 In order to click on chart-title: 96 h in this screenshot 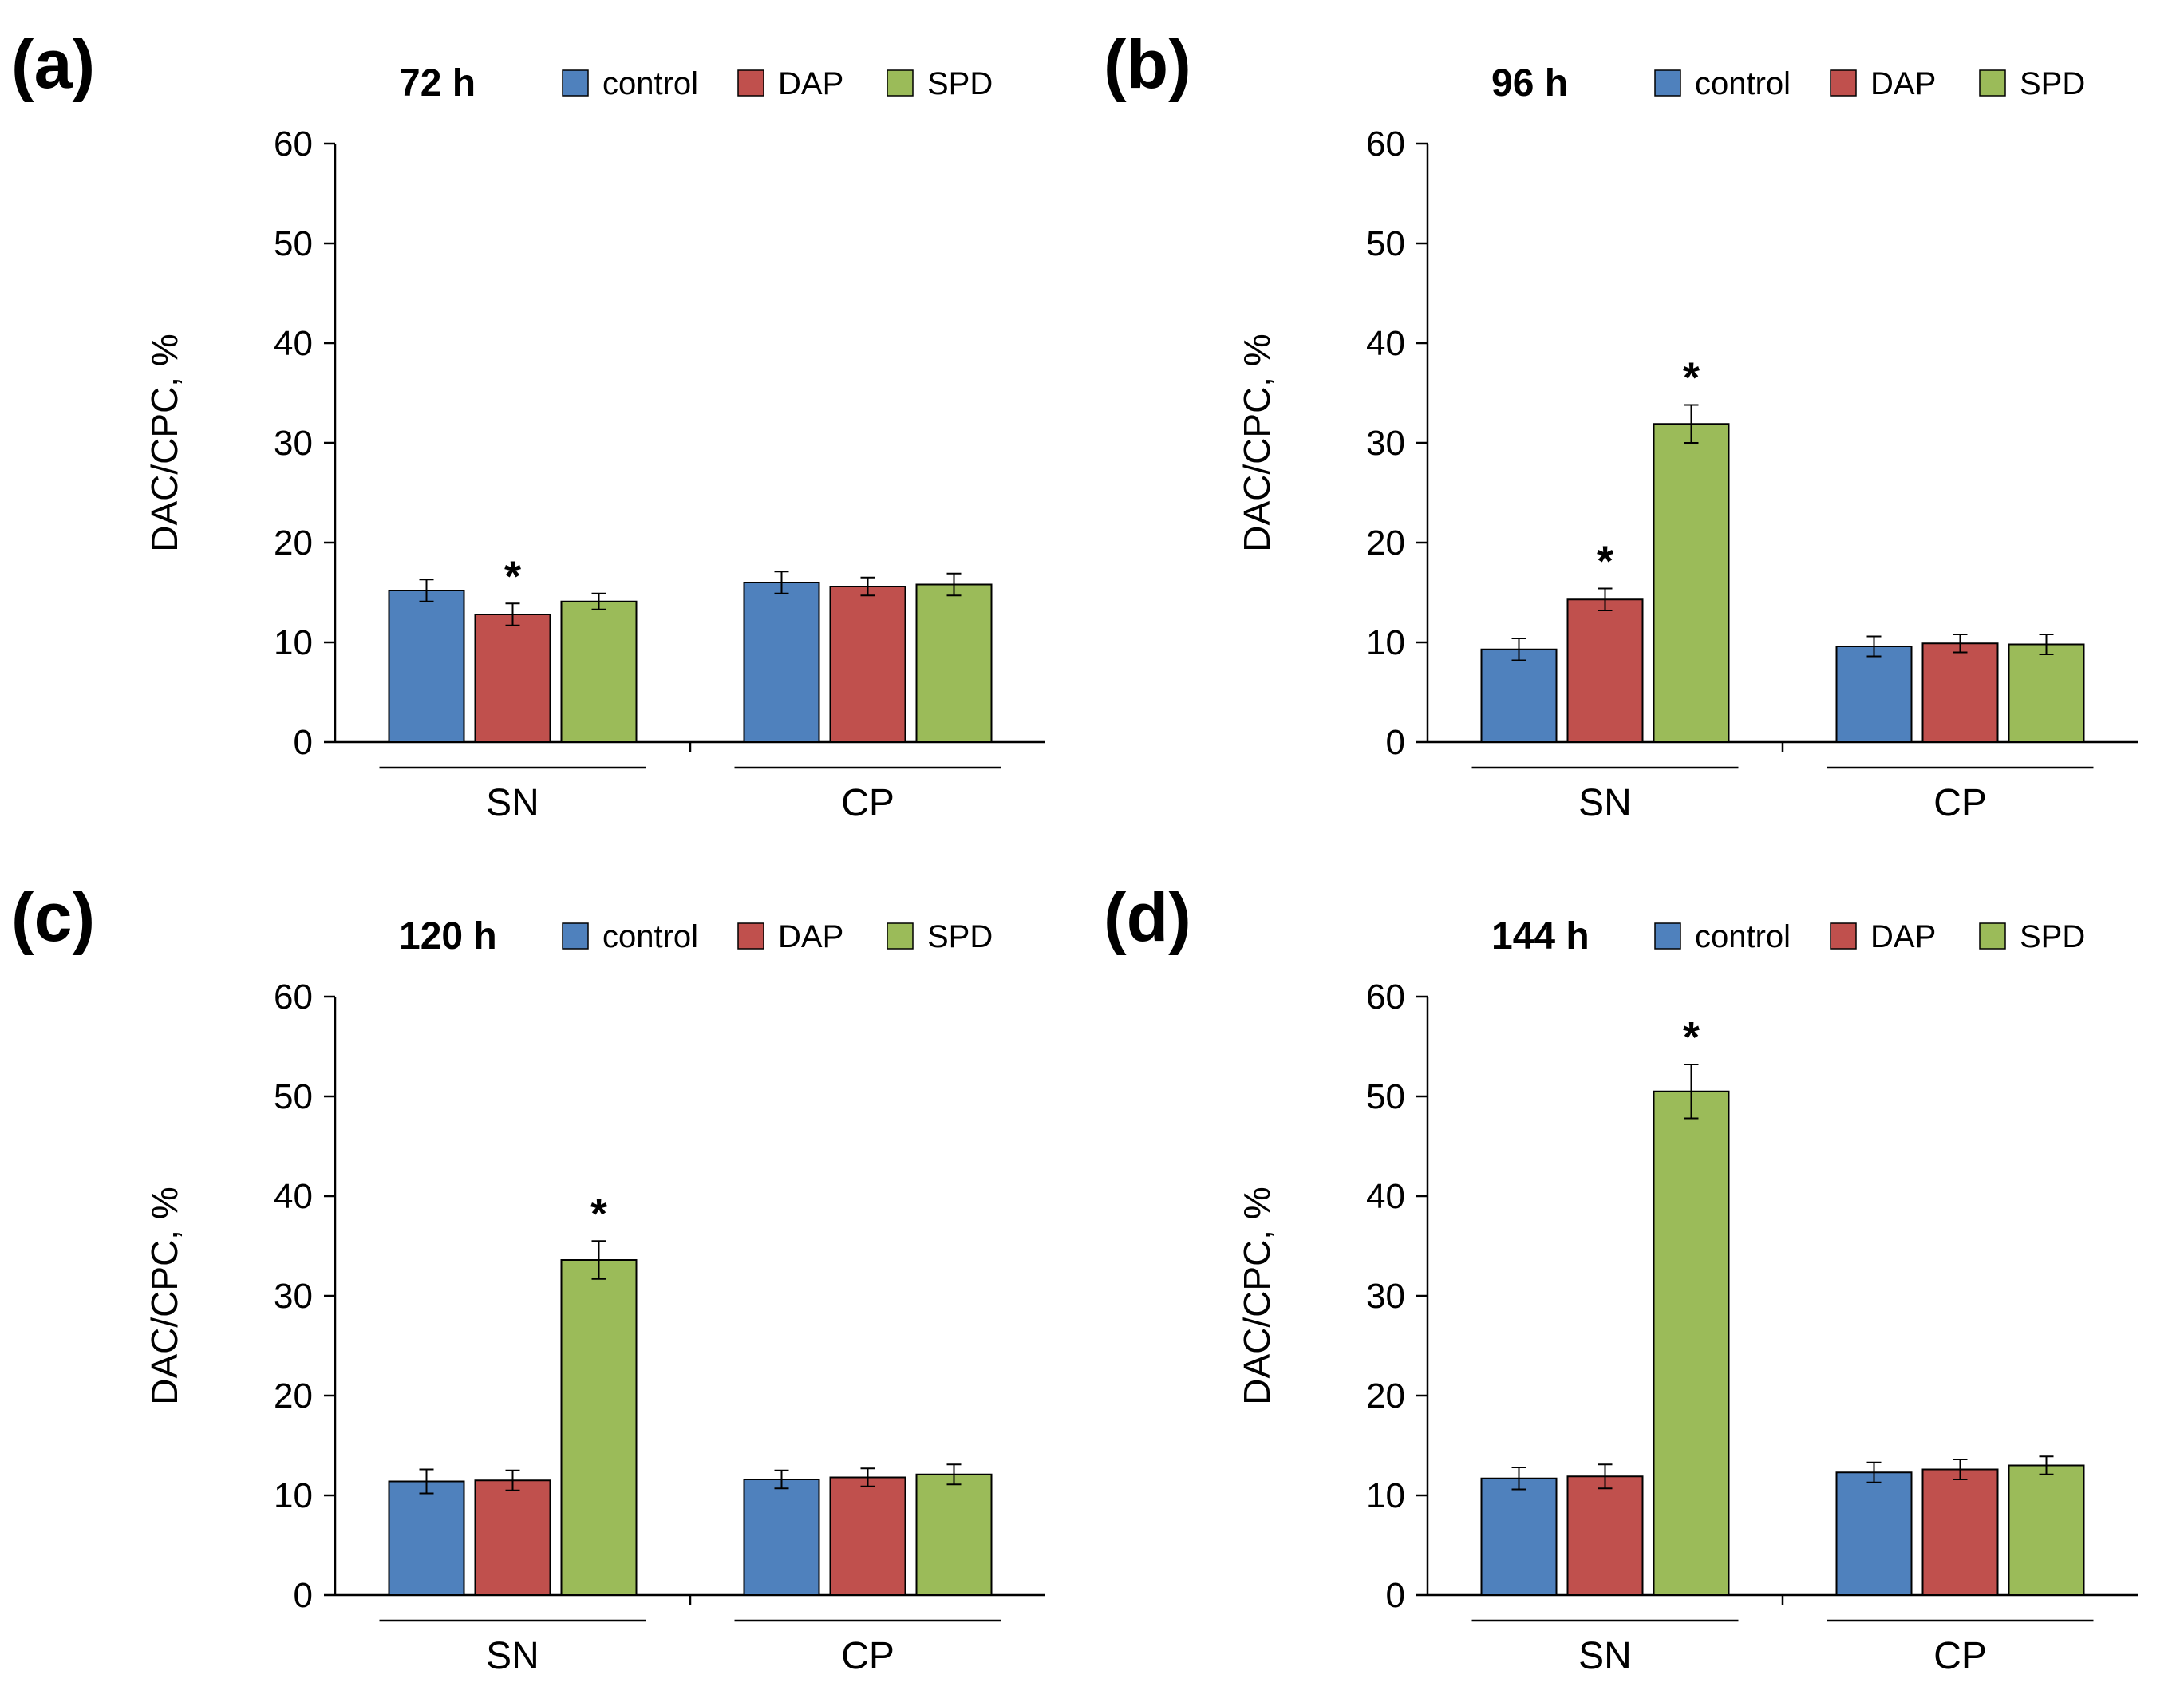, I will do `click(1529, 83)`.